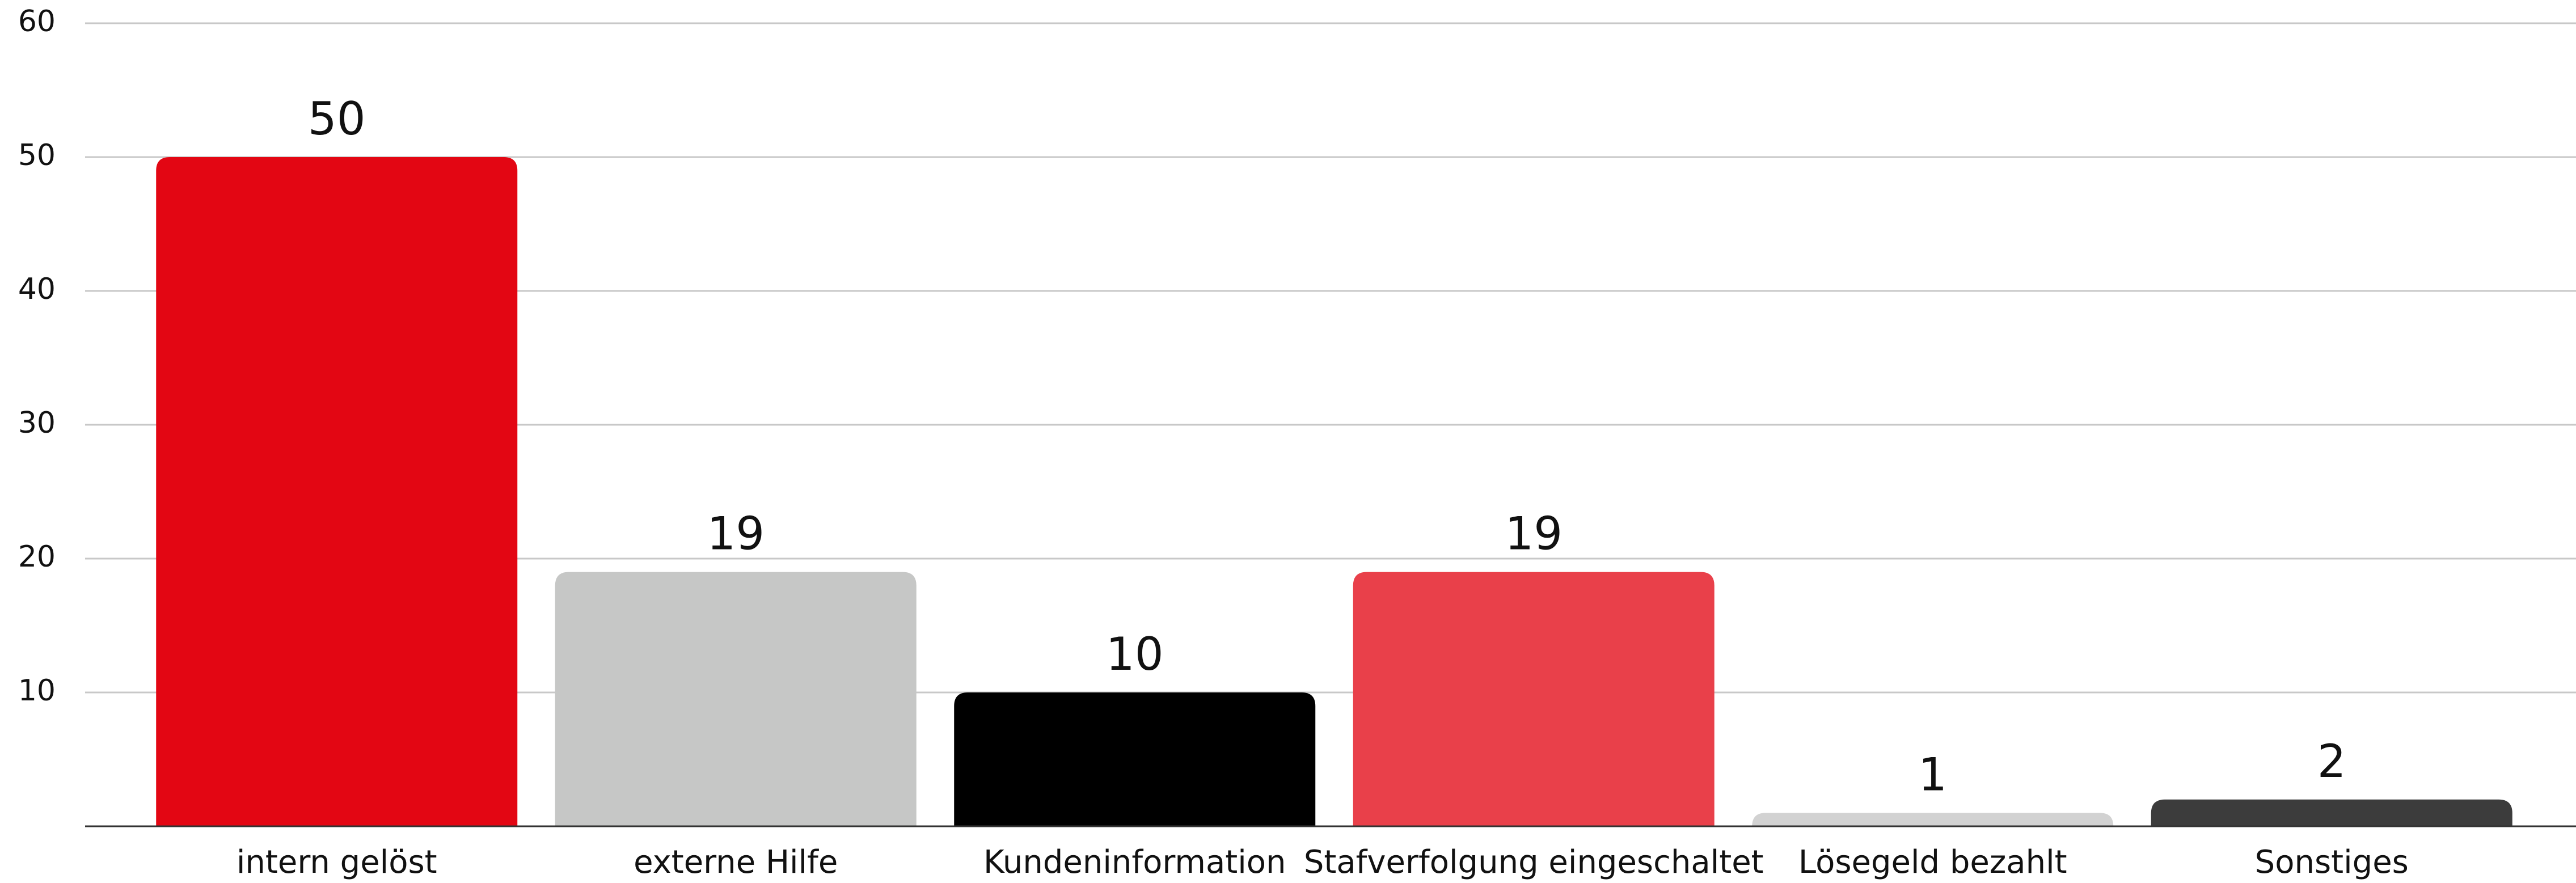 Image resolution: width=2576 pixels, height=883 pixels. Describe the element at coordinates (736, 863) in the screenshot. I see `x-tick-label: externe Hilfe` at that location.